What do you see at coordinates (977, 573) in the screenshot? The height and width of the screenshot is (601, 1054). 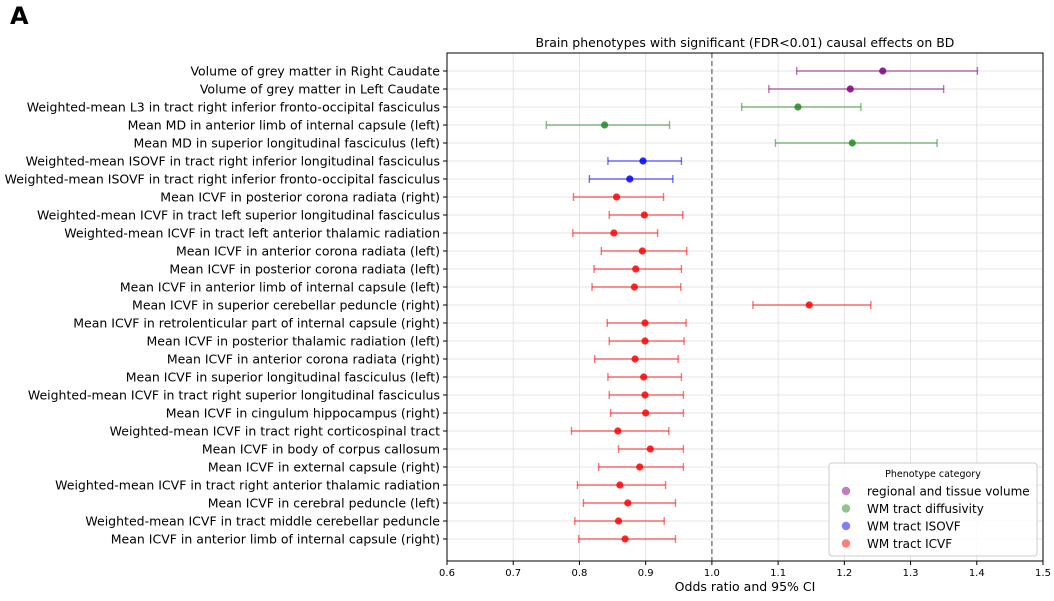 I see `x-tick-label: 1.4` at bounding box center [977, 573].